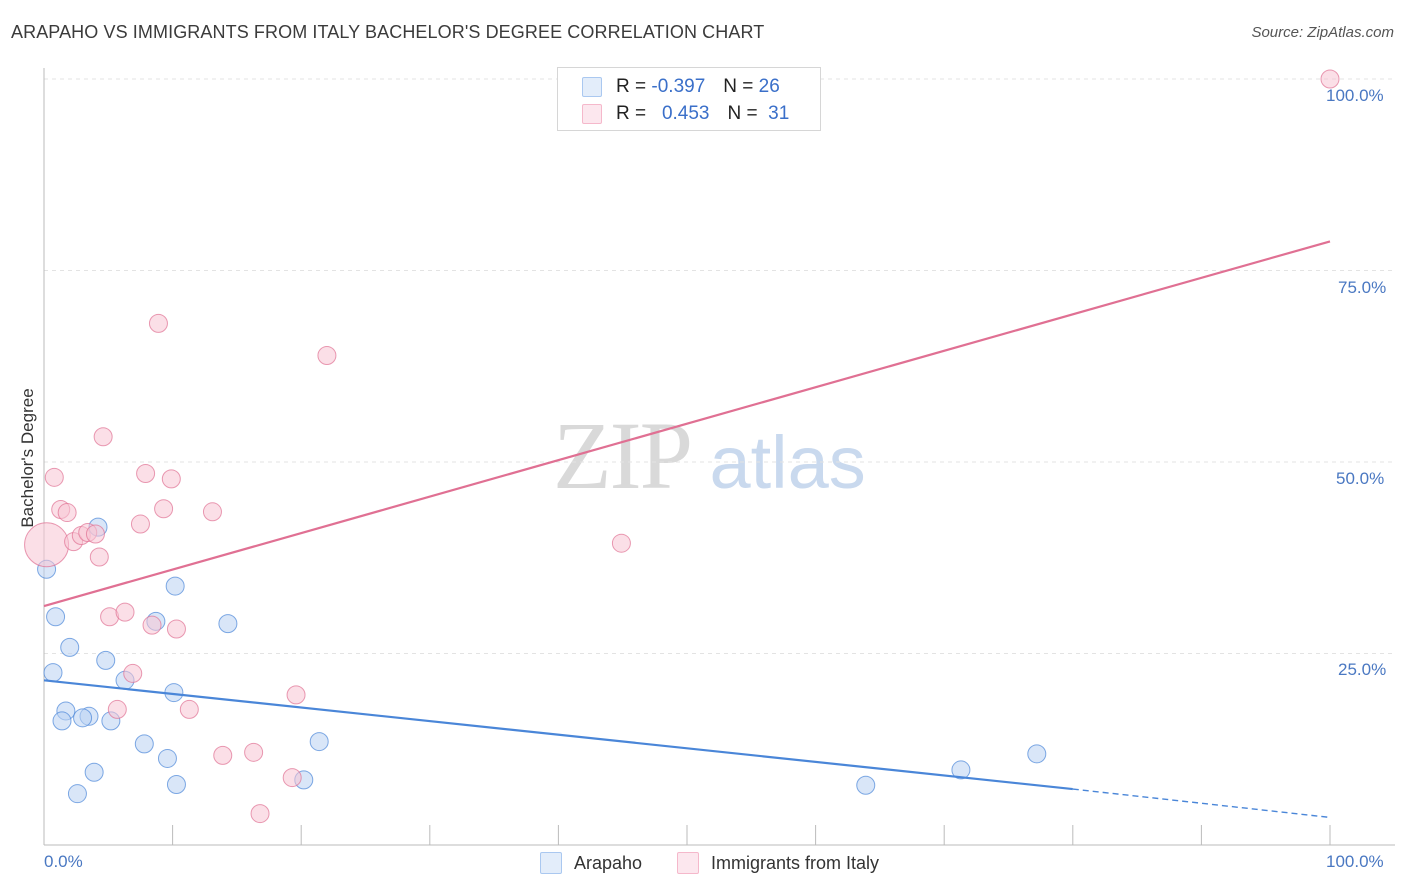  What do you see at coordinates (558, 735) in the screenshot?
I see `trend-line-arapaho` at bounding box center [558, 735].